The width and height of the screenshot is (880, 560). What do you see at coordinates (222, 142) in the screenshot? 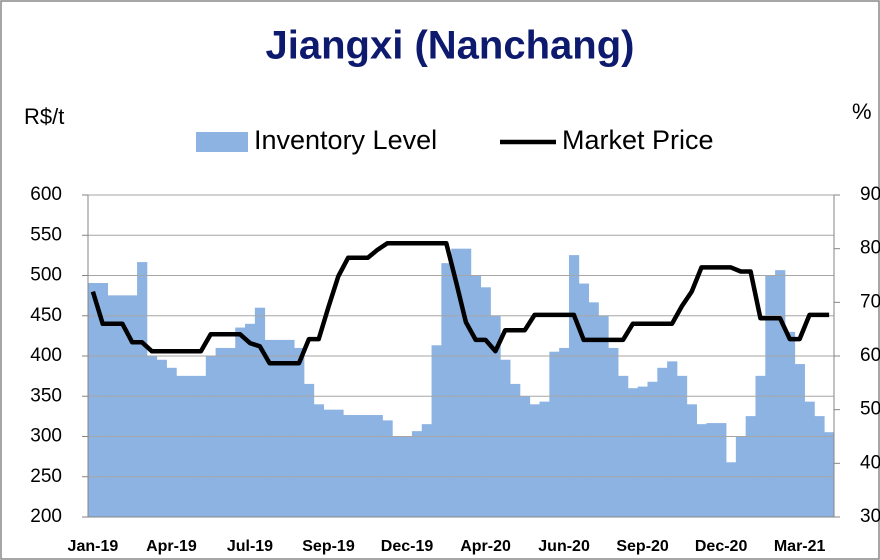
I see `legend-swatch` at bounding box center [222, 142].